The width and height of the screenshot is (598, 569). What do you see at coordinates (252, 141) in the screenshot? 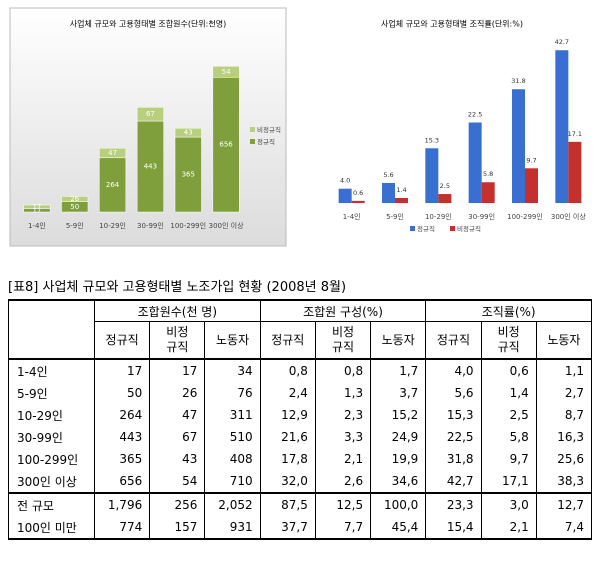
I see `legend-swatch` at bounding box center [252, 141].